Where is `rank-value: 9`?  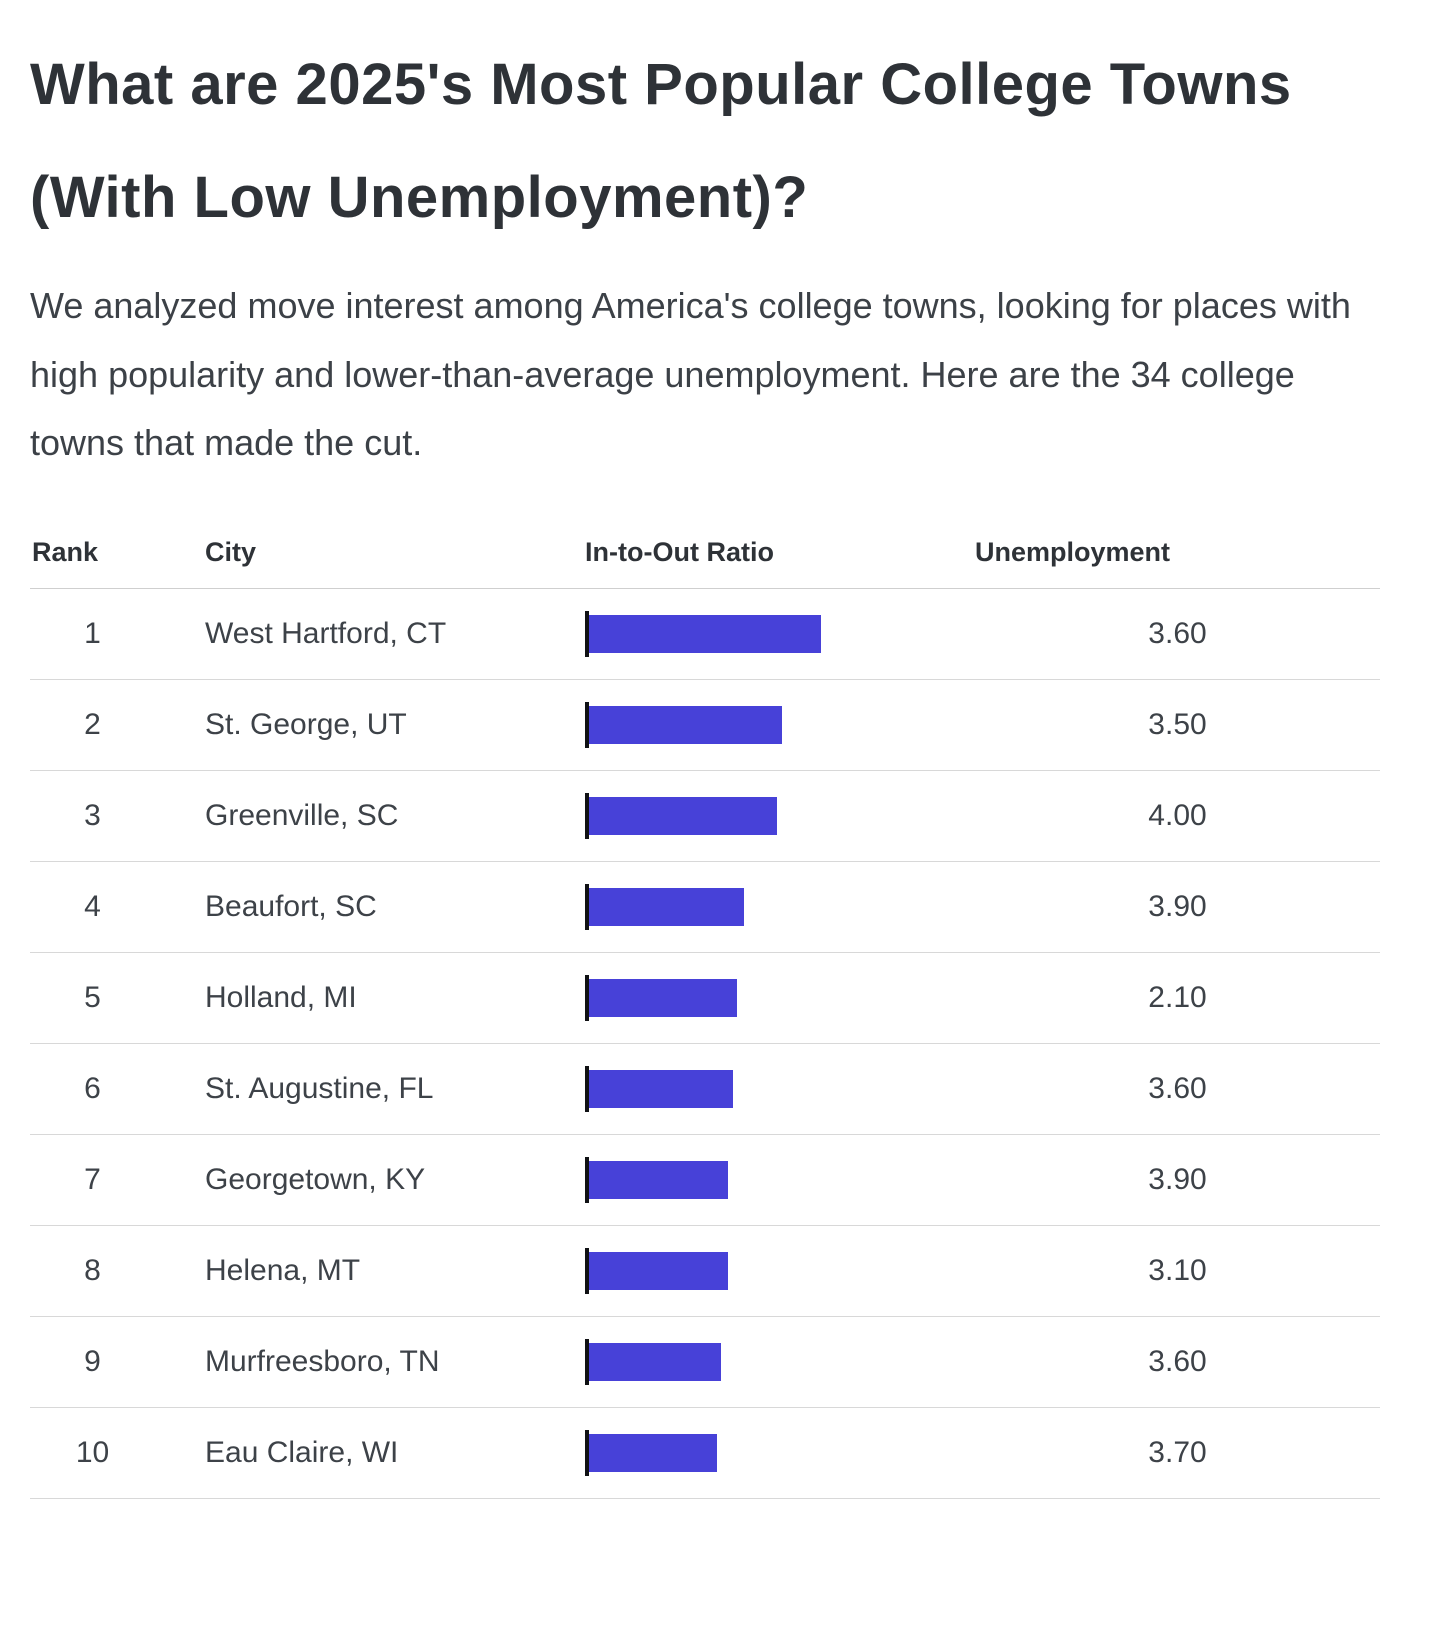
rank-value: 9 is located at coordinates (92, 1362).